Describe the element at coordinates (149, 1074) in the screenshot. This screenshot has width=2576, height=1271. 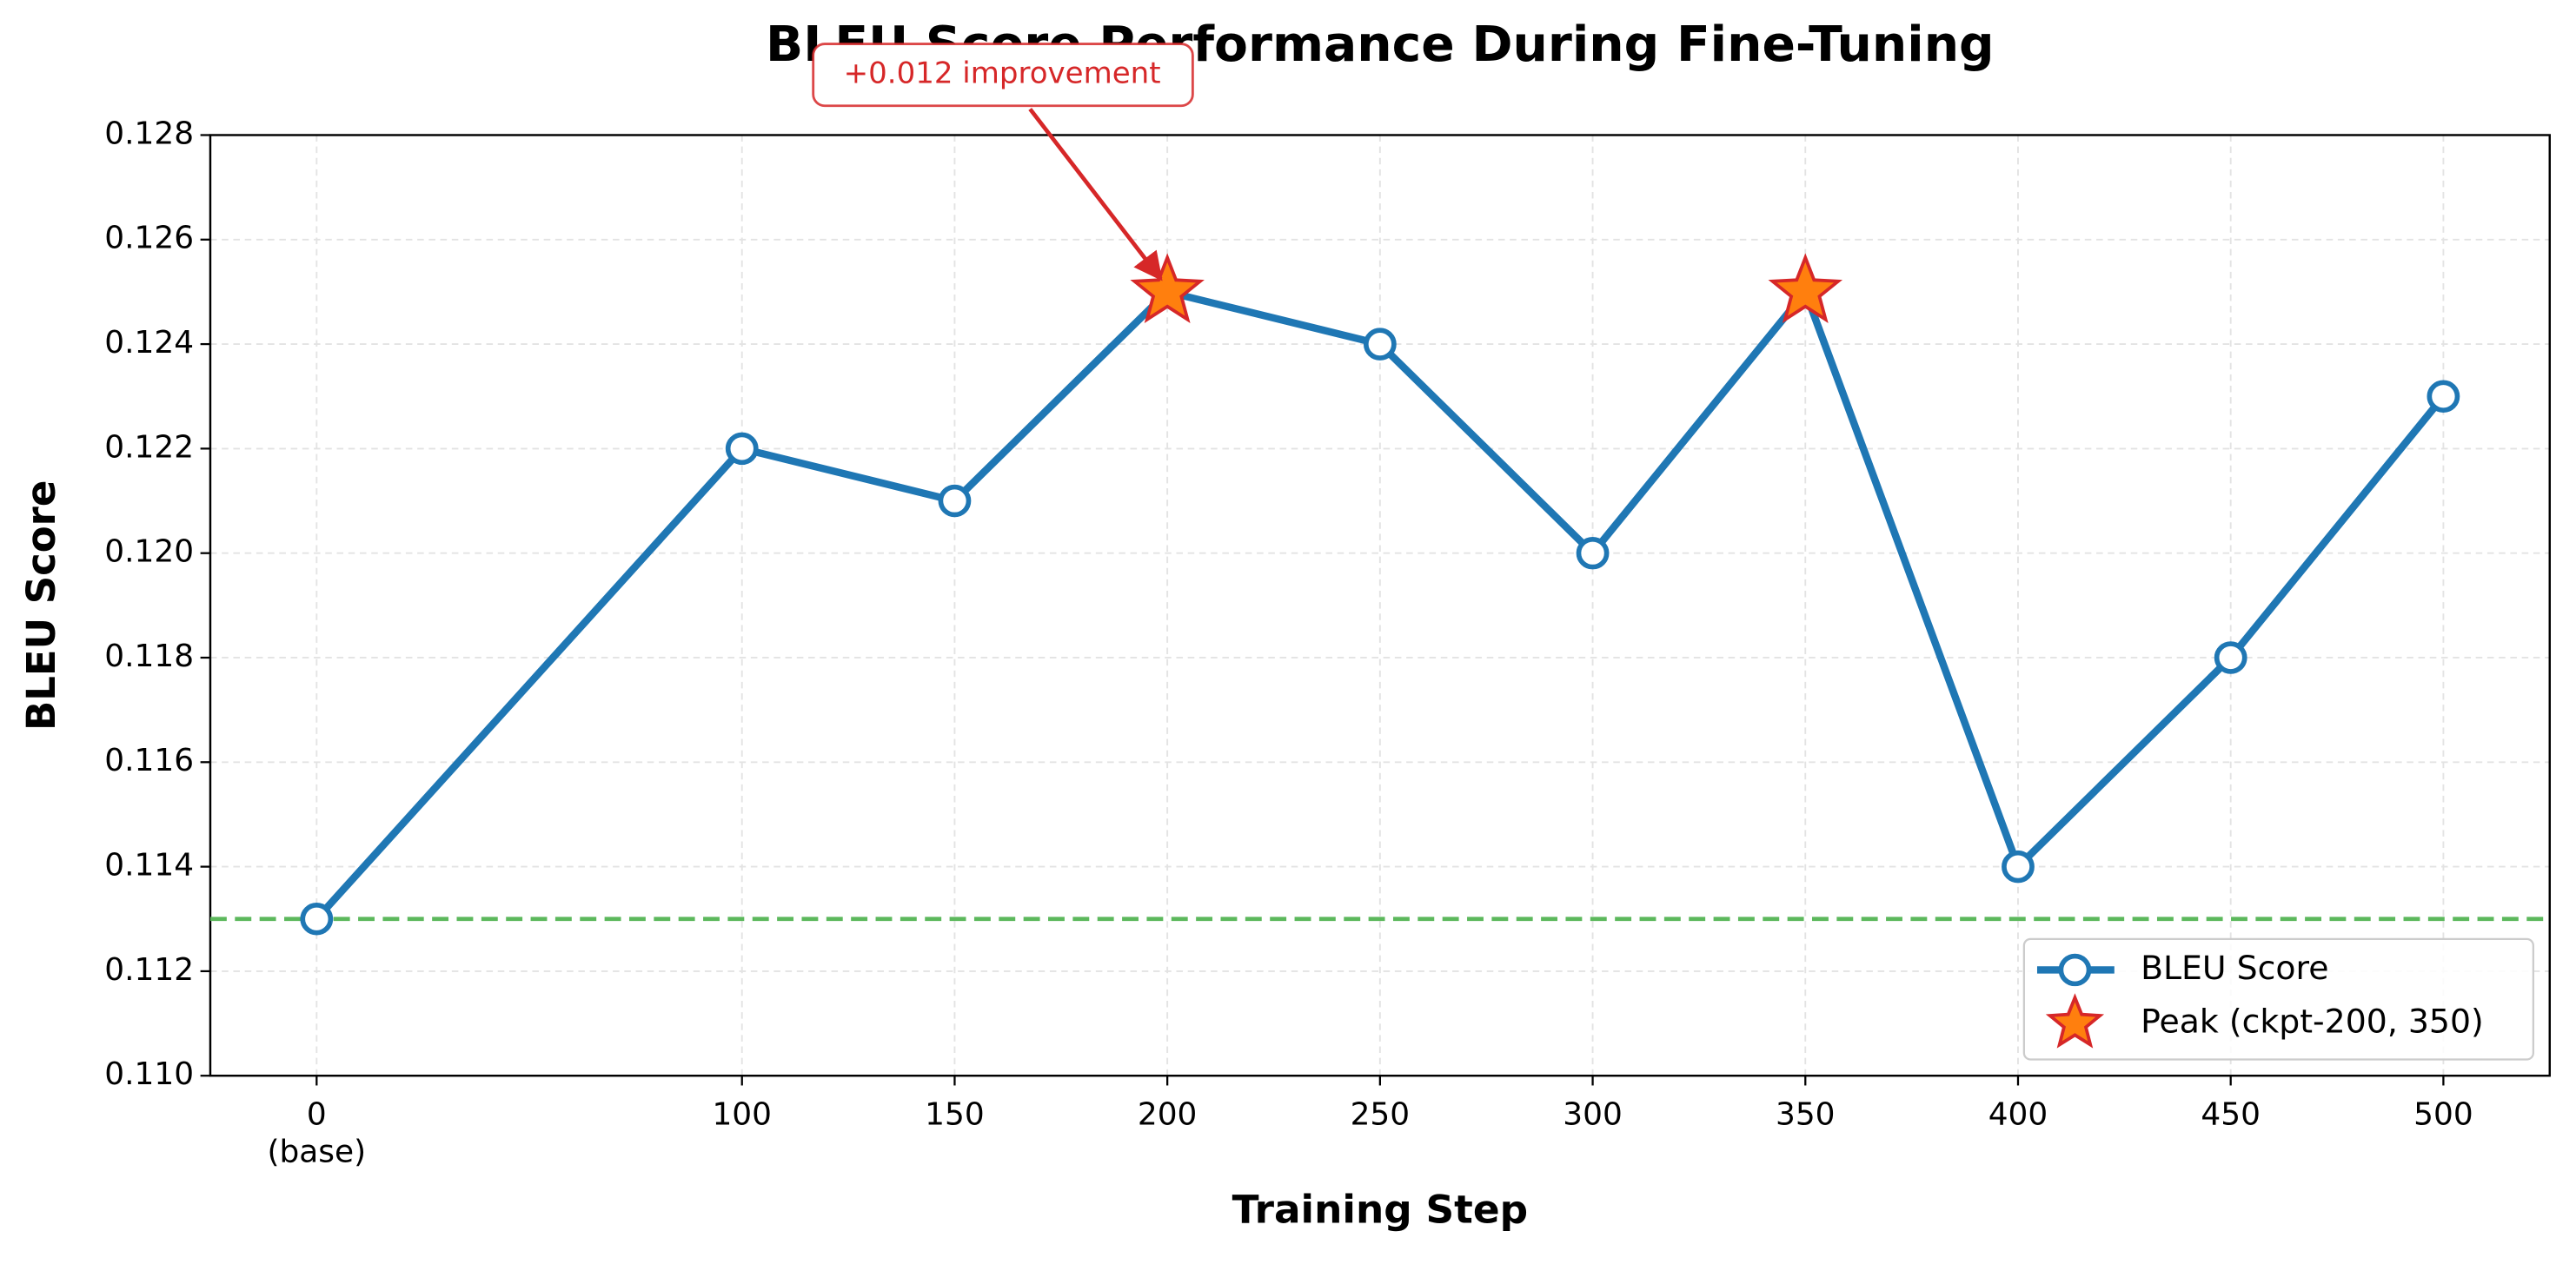
I see `y-tick-label: 0.110` at that location.